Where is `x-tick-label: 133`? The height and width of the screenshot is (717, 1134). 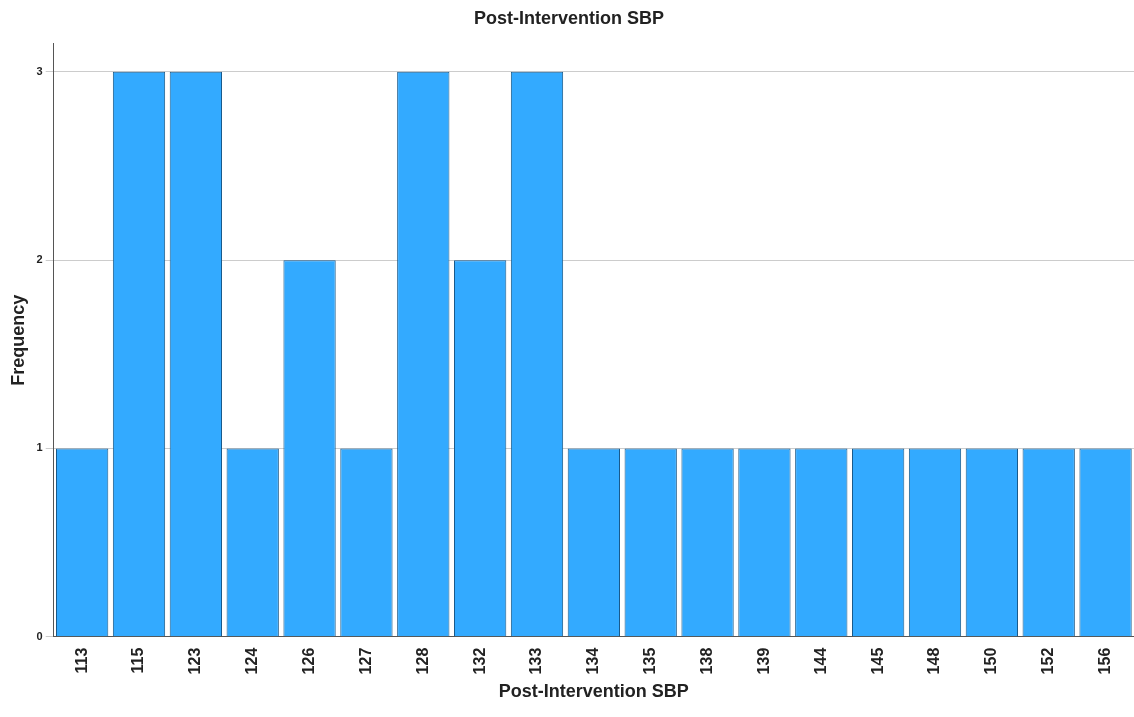
x-tick-label: 133 is located at coordinates (536, 661).